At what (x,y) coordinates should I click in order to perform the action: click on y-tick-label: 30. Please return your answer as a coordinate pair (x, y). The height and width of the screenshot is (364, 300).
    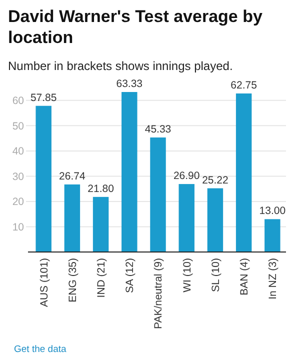
    Looking at the image, I should click on (18, 176).